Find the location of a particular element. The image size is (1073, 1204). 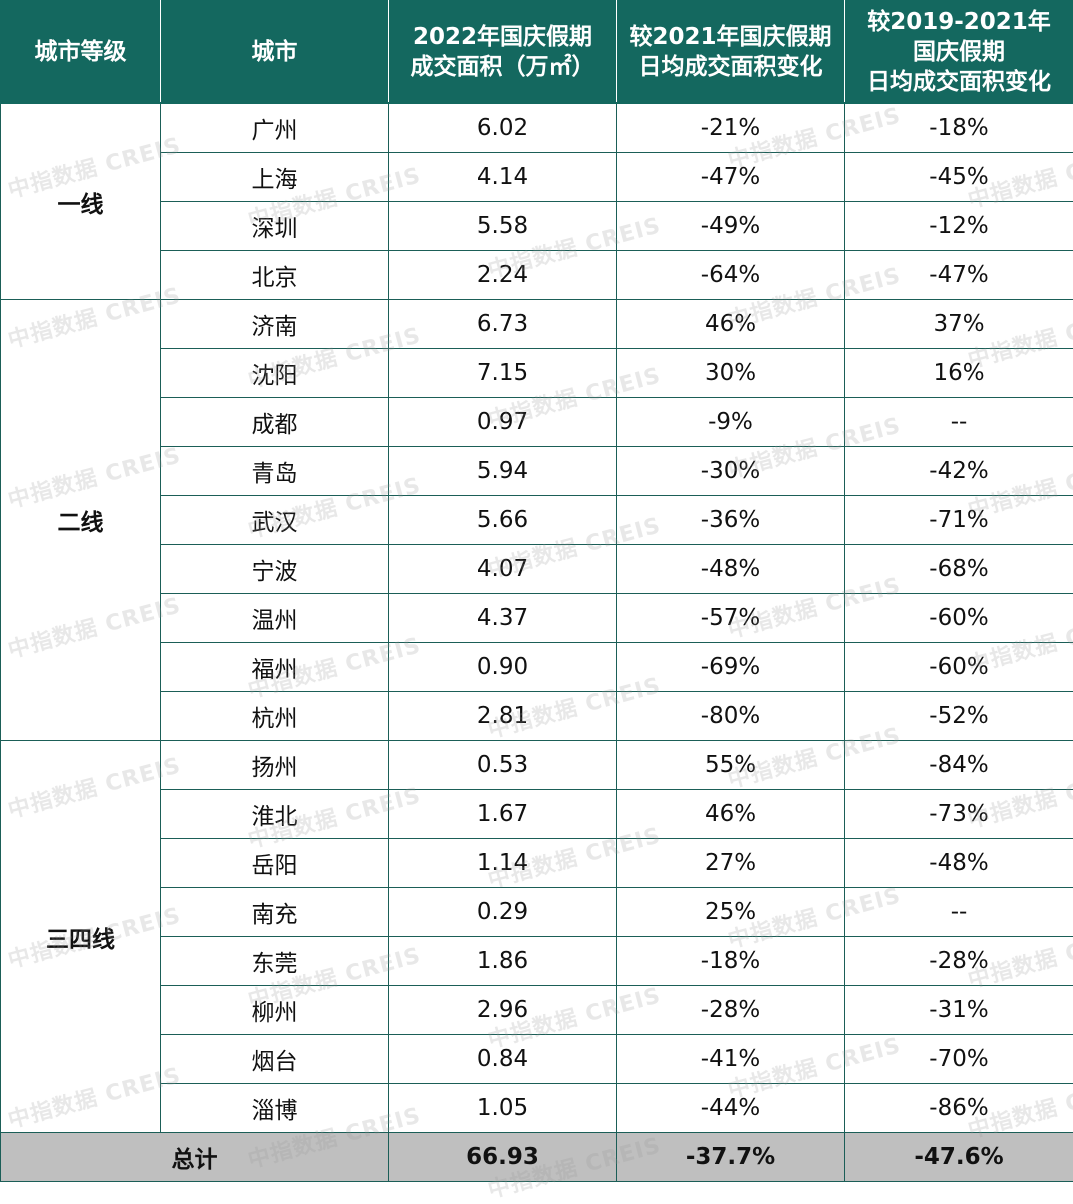

header-area: 2022年国庆假期 成交面积（万㎡） is located at coordinates (503, 52).